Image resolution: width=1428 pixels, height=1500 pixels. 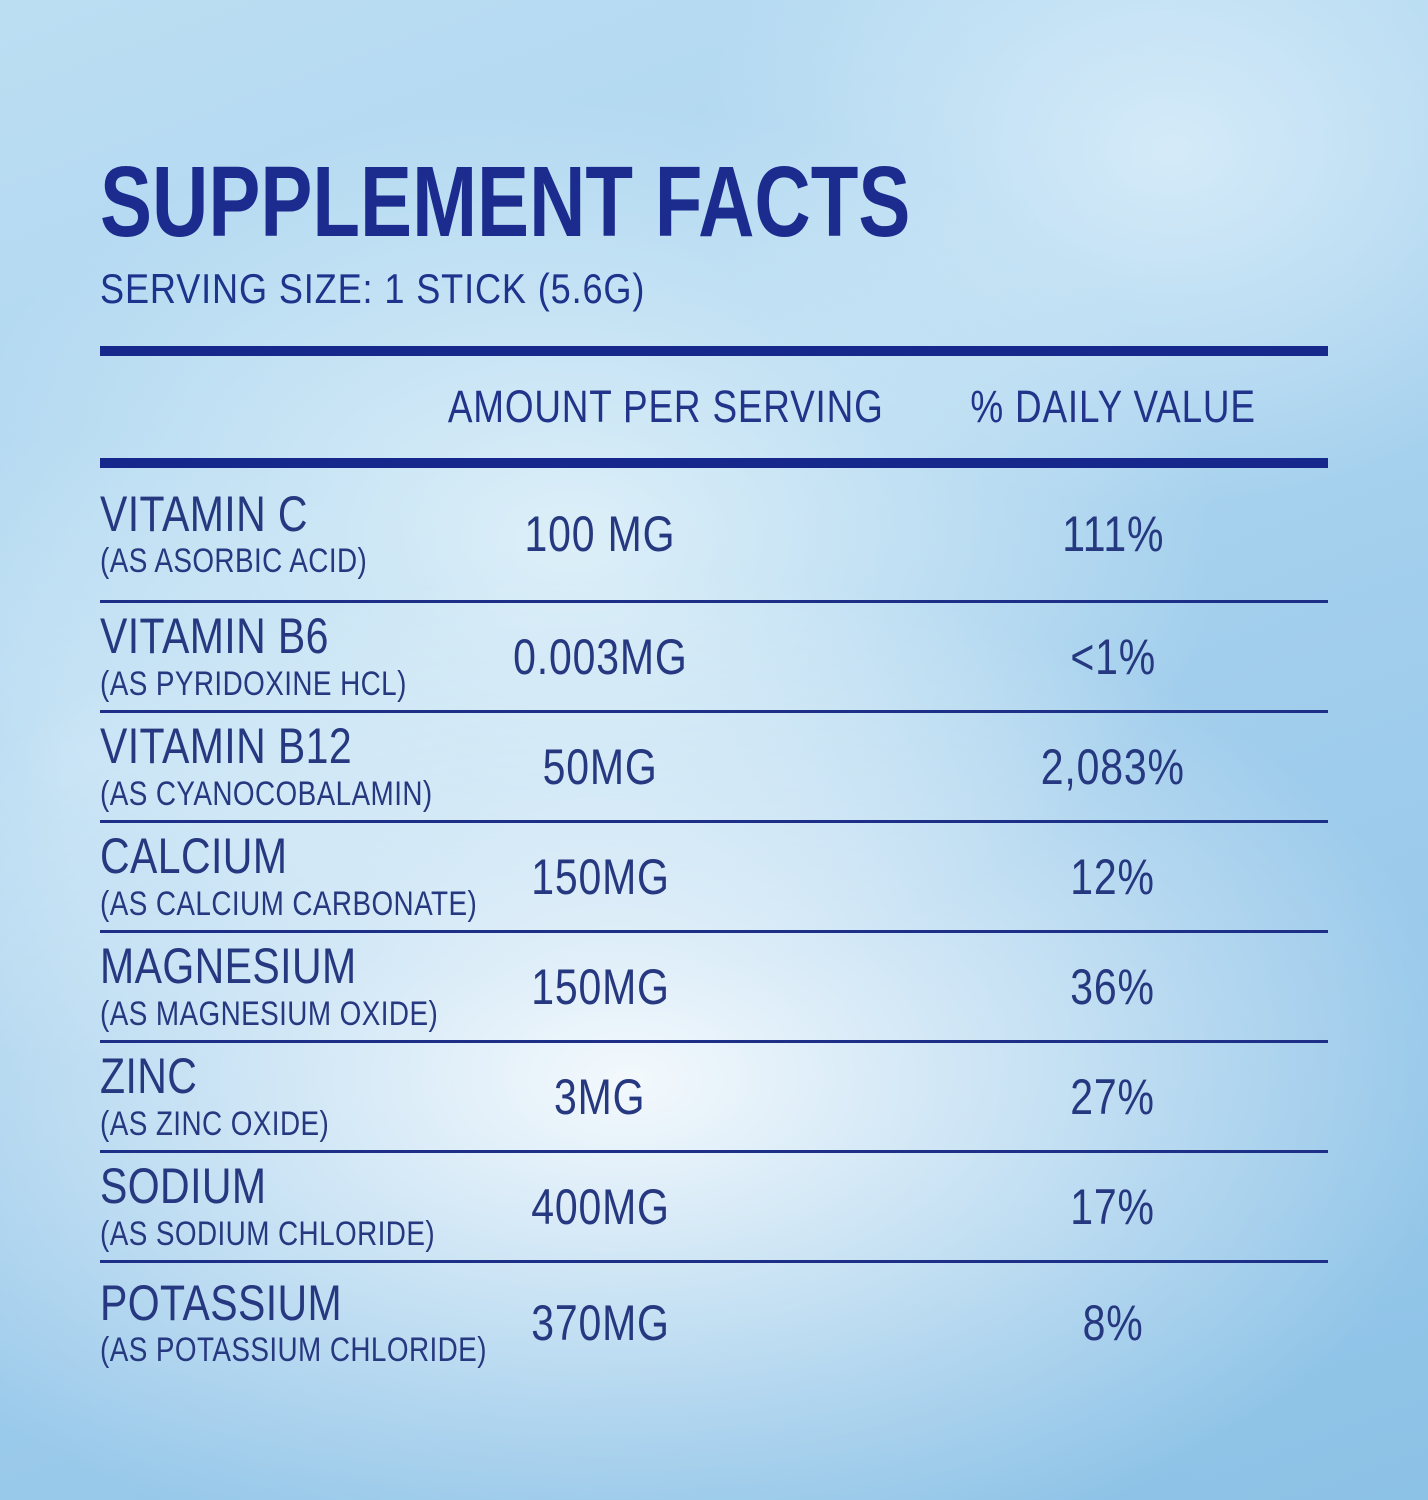 I want to click on column-header-amount: AMOUNT PER SERVING, so click(x=641, y=407).